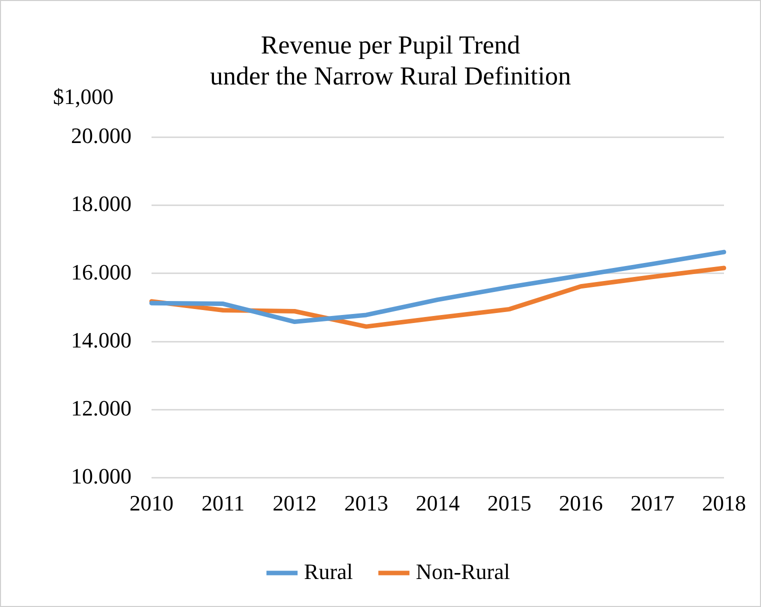  I want to click on x-tick-label: 2013, so click(366, 503).